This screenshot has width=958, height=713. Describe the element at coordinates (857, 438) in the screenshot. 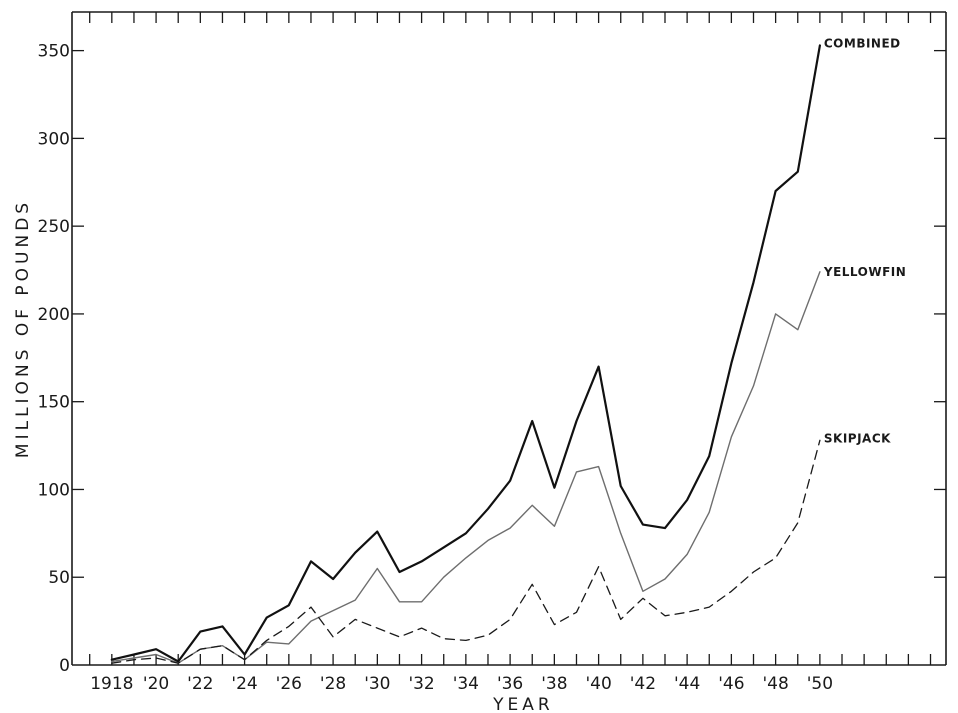

I see `series-label-skipjack: SKIPJACK` at that location.